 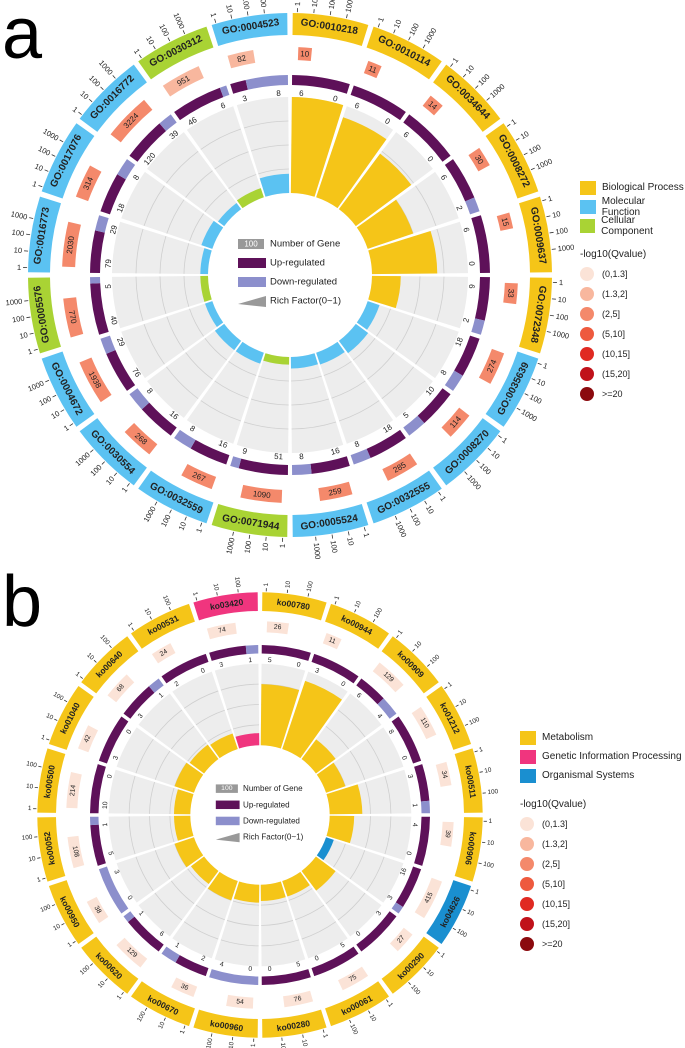 I want to click on down-count: 6, so click(x=223, y=106).